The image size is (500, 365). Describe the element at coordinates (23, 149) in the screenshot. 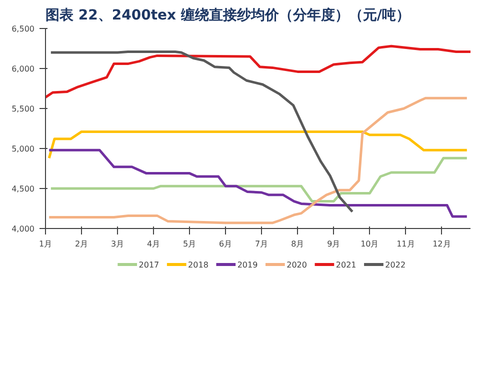

I see `y-tick-label: 5,000` at that location.